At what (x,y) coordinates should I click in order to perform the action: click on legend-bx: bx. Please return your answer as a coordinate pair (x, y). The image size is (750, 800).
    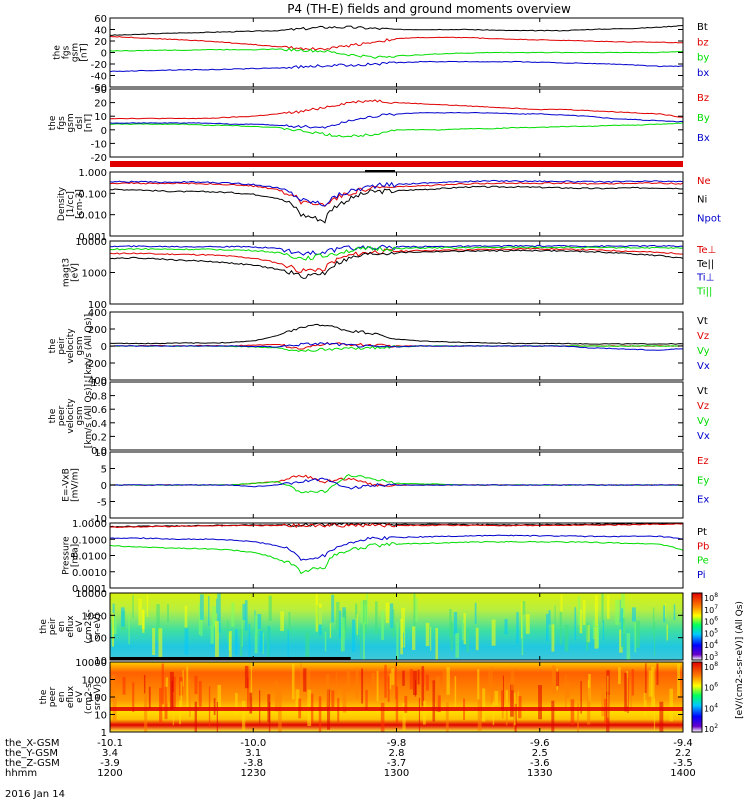
    Looking at the image, I should click on (703, 73).